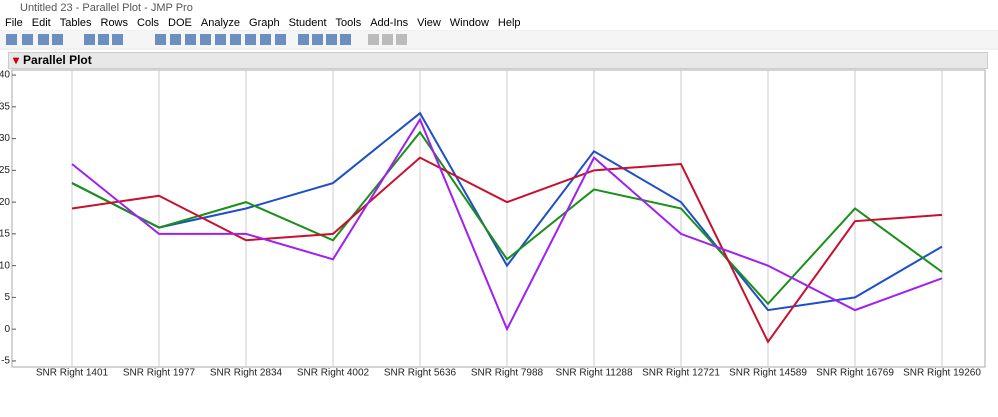  I want to click on y-tick-label: 40, so click(5, 75).